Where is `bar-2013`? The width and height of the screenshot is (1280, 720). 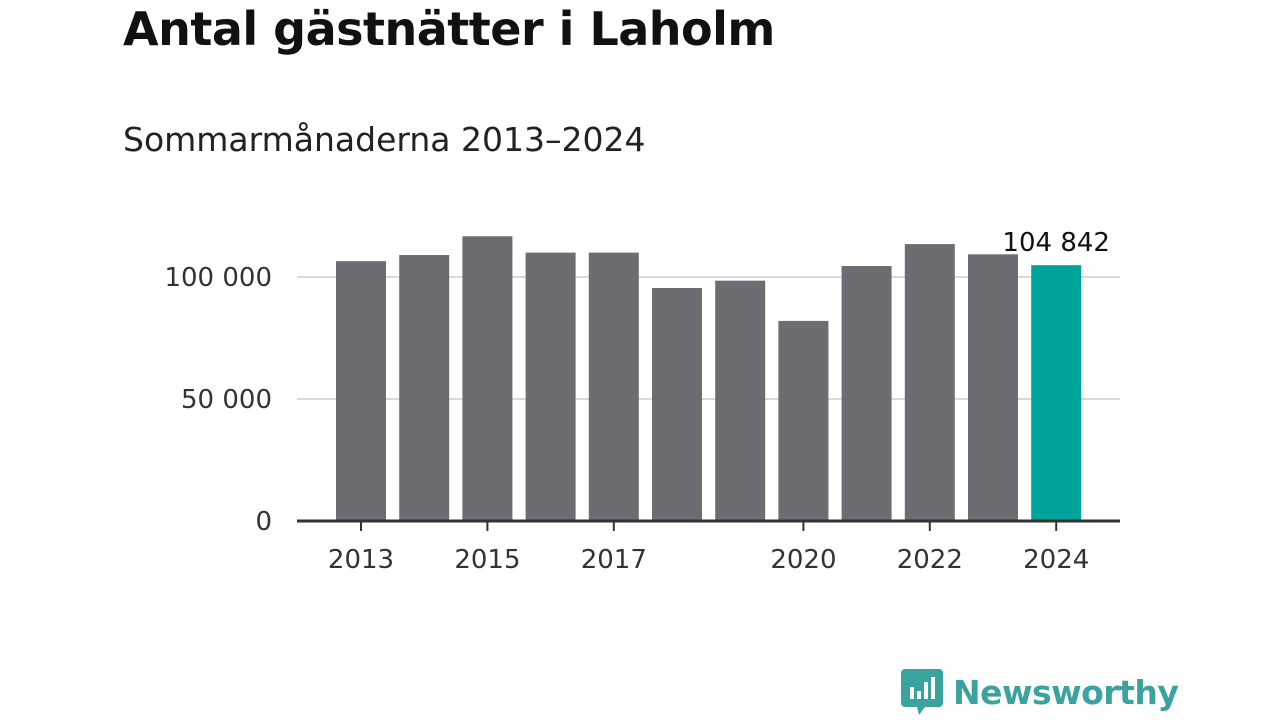
bar-2013 is located at coordinates (361, 391).